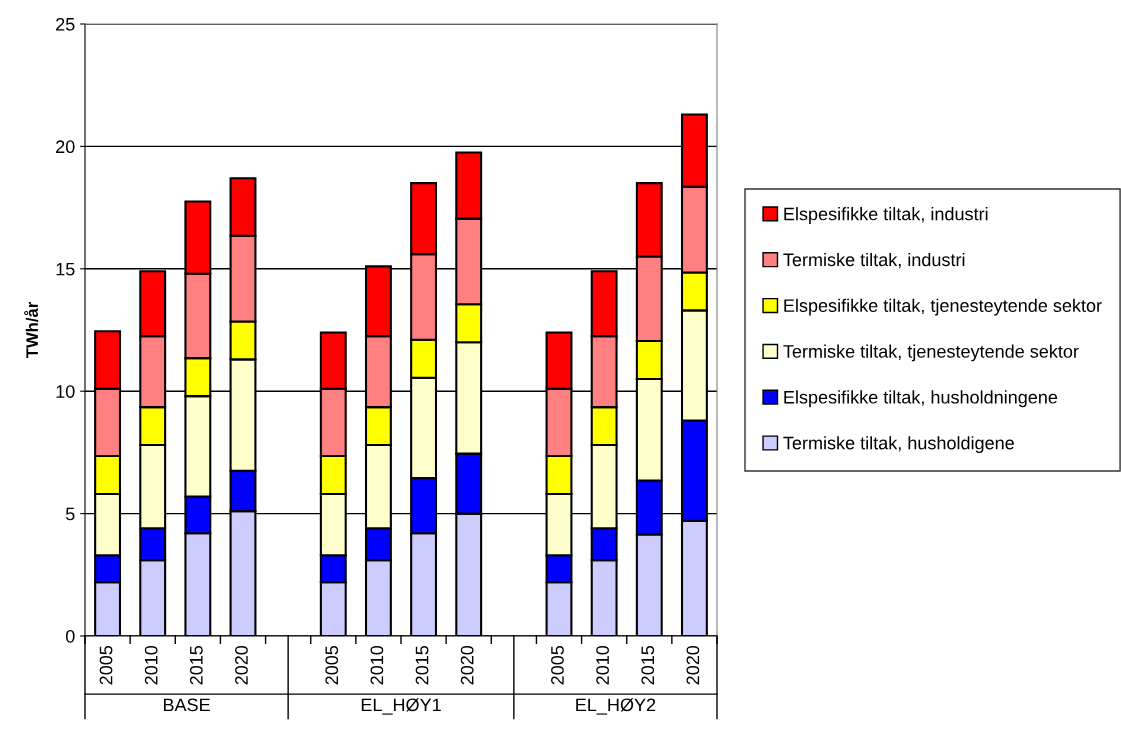 The height and width of the screenshot is (738, 1121). I want to click on y-tick-label: 25, so click(65, 24).